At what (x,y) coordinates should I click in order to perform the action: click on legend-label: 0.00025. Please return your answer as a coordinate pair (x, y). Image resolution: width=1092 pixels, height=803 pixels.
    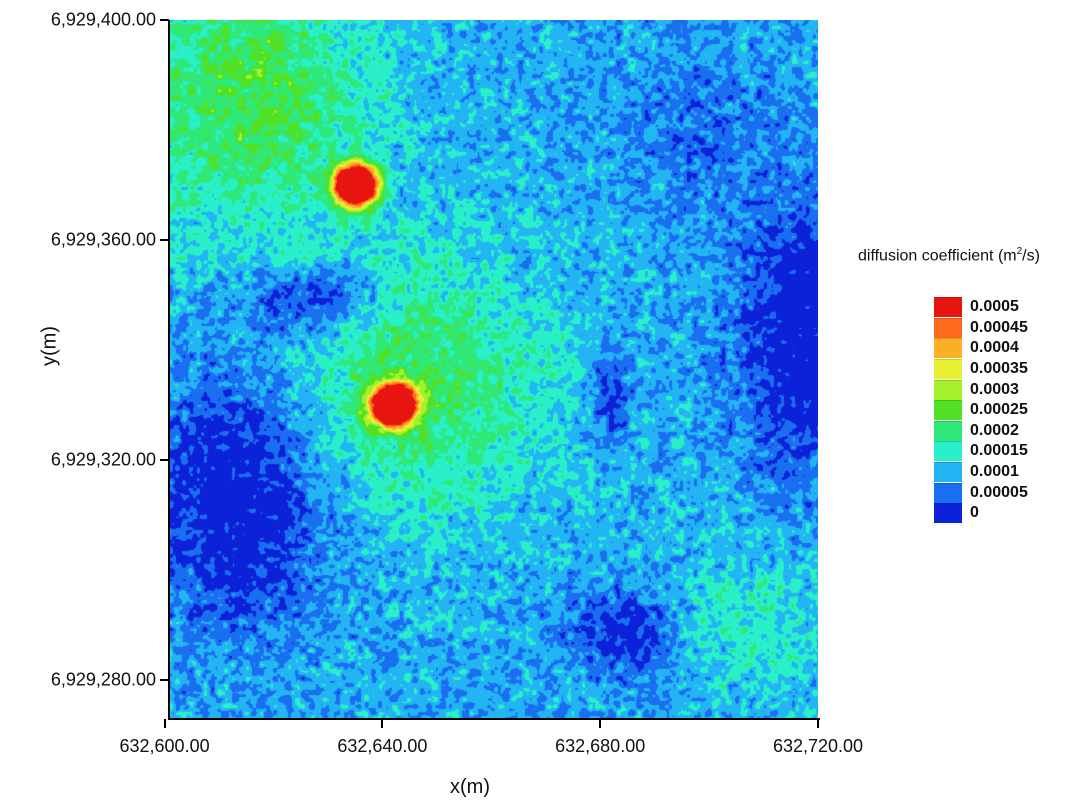
    Looking at the image, I should click on (999, 410).